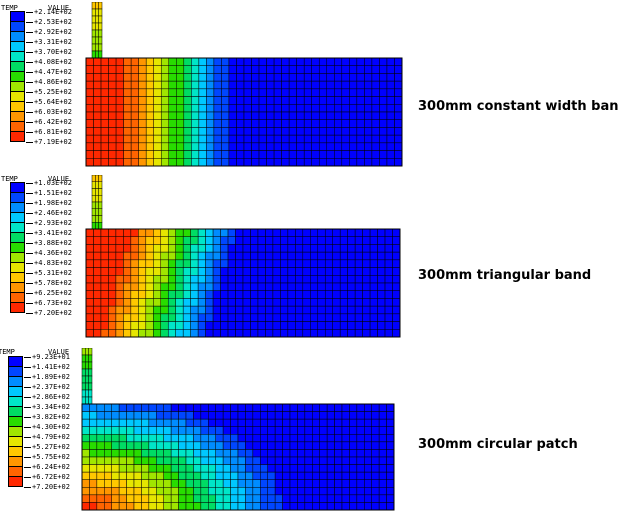  What do you see at coordinates (49, 92) in the screenshot?
I see `legend-value: +5.25E+02` at bounding box center [49, 92].